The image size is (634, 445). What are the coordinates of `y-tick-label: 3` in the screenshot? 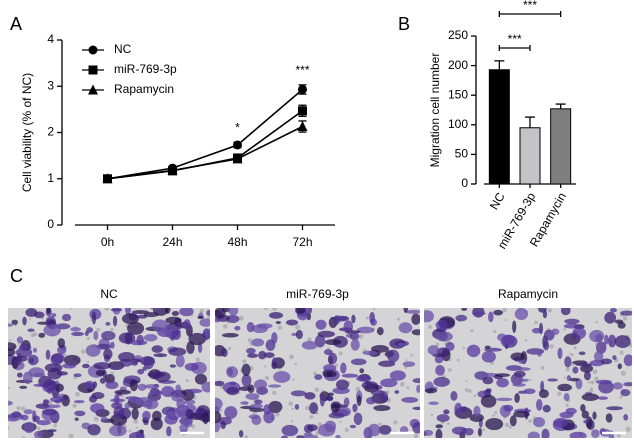 It's located at (50, 85).